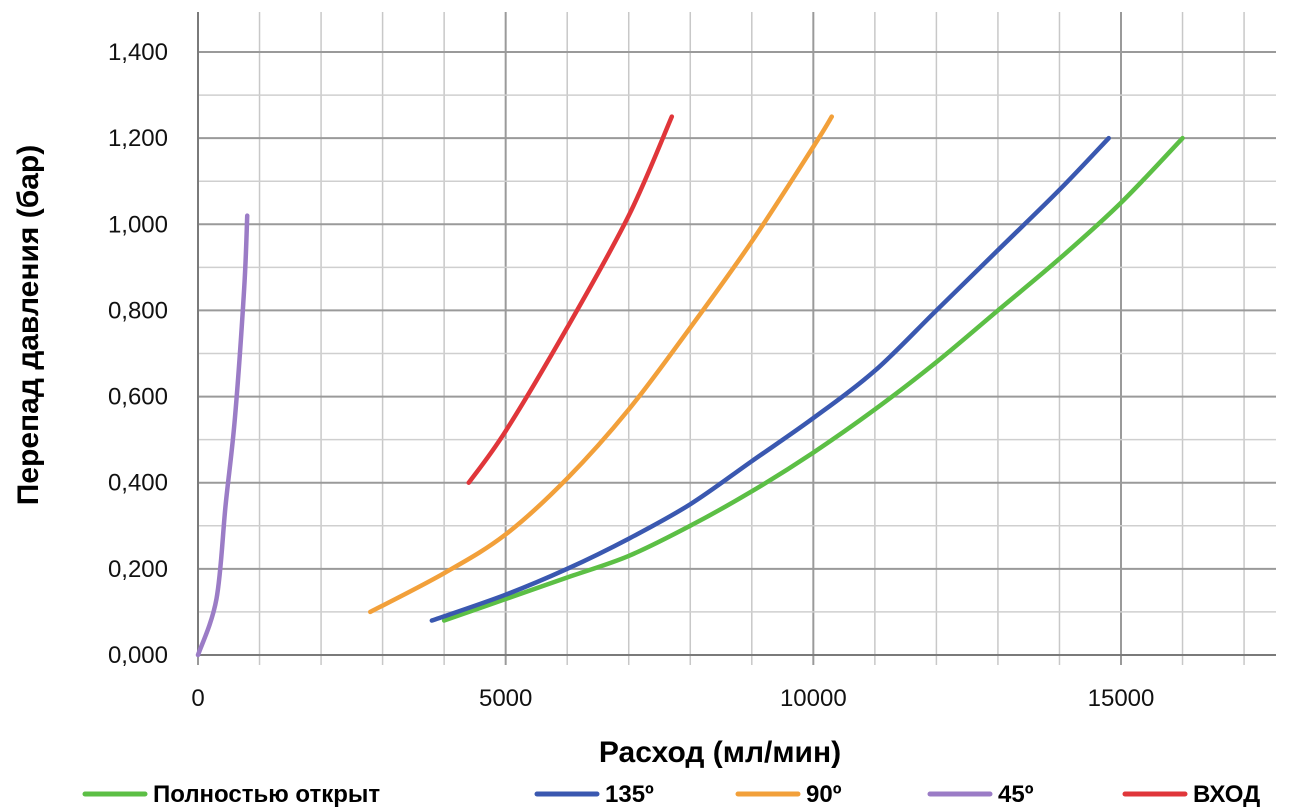 The image size is (1296, 807). I want to click on y-tick-label: 1,200, so click(138, 138).